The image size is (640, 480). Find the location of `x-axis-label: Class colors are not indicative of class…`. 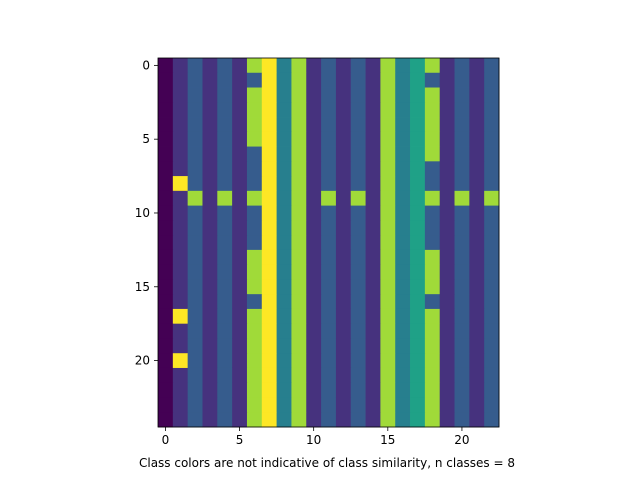

x-axis-label: Class colors are not indicative of class… is located at coordinates (327, 463).